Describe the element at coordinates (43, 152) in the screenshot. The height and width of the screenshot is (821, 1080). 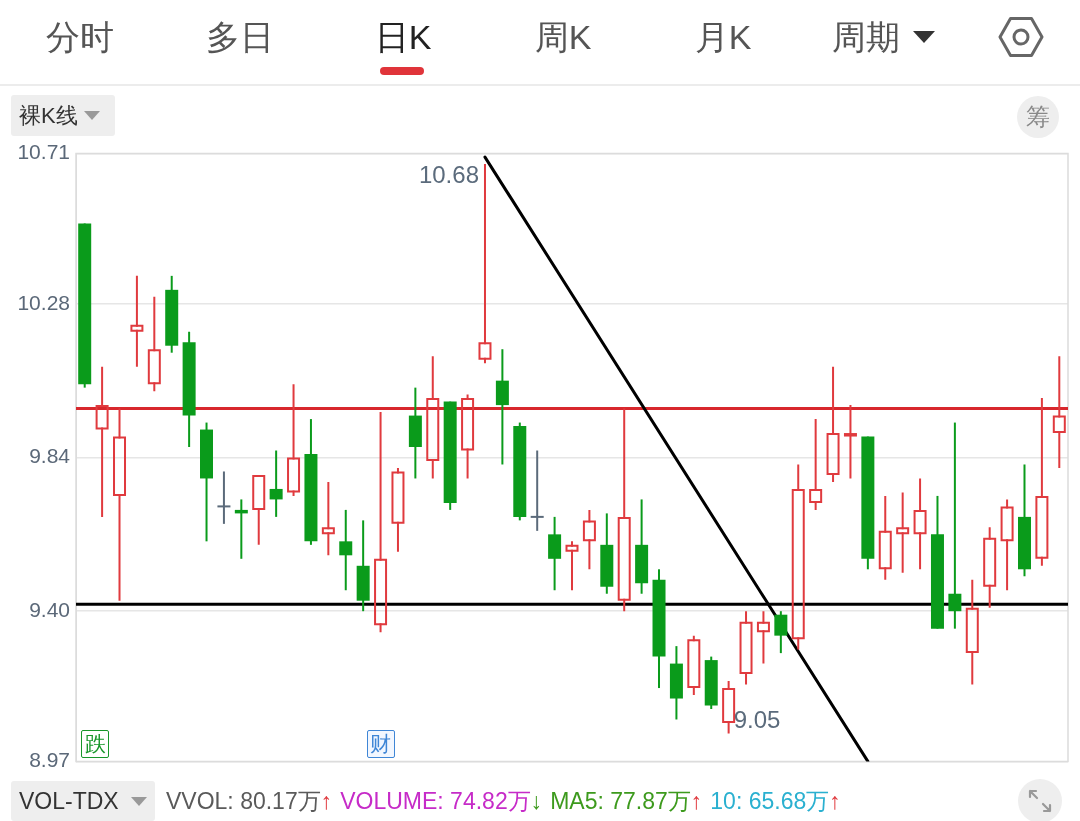
I see `y-tick-label: 10.71` at that location.